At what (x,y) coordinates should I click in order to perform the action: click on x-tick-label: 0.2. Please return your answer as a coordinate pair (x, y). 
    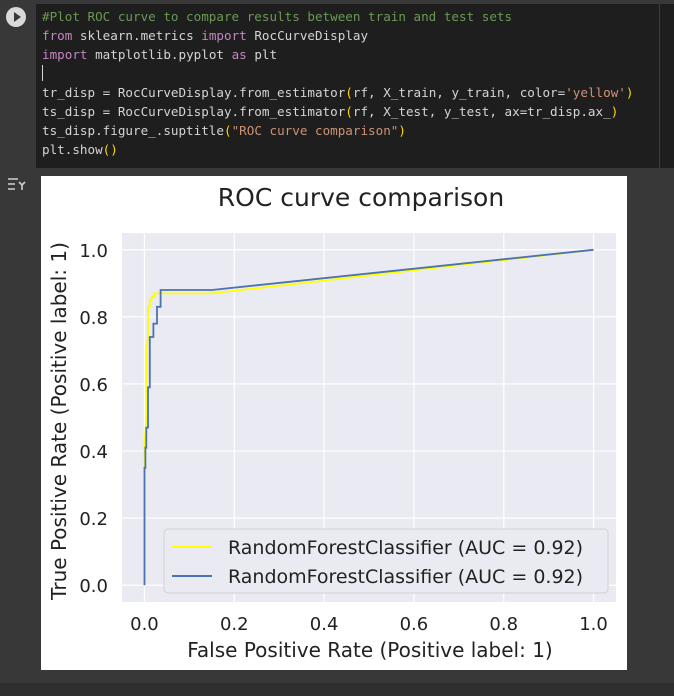
    Looking at the image, I should click on (234, 624).